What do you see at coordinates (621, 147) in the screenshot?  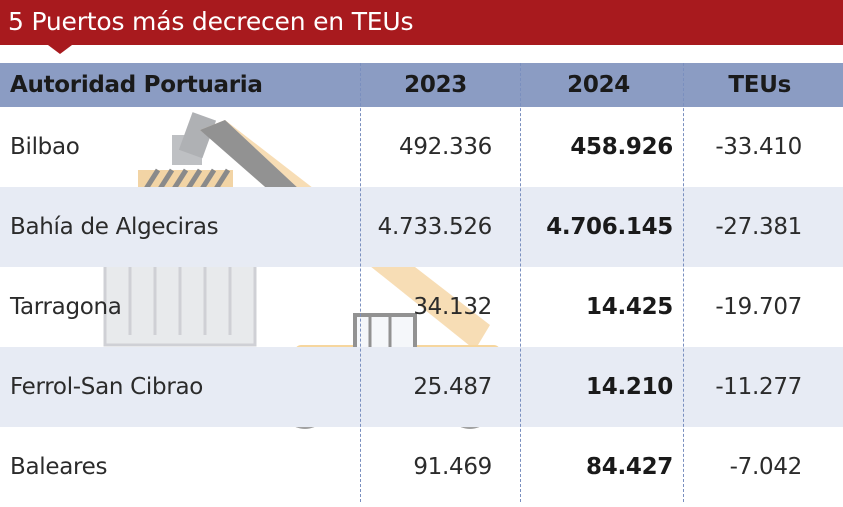 I see `value-2024: 458.926` at bounding box center [621, 147].